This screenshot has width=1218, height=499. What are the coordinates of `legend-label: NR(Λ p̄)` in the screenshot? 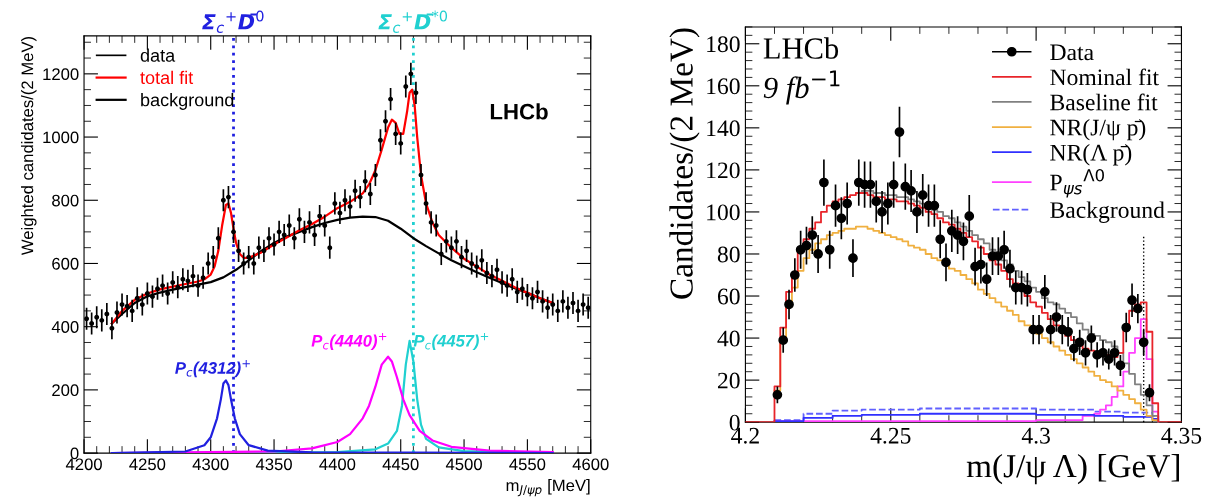 It's located at (1091, 155).